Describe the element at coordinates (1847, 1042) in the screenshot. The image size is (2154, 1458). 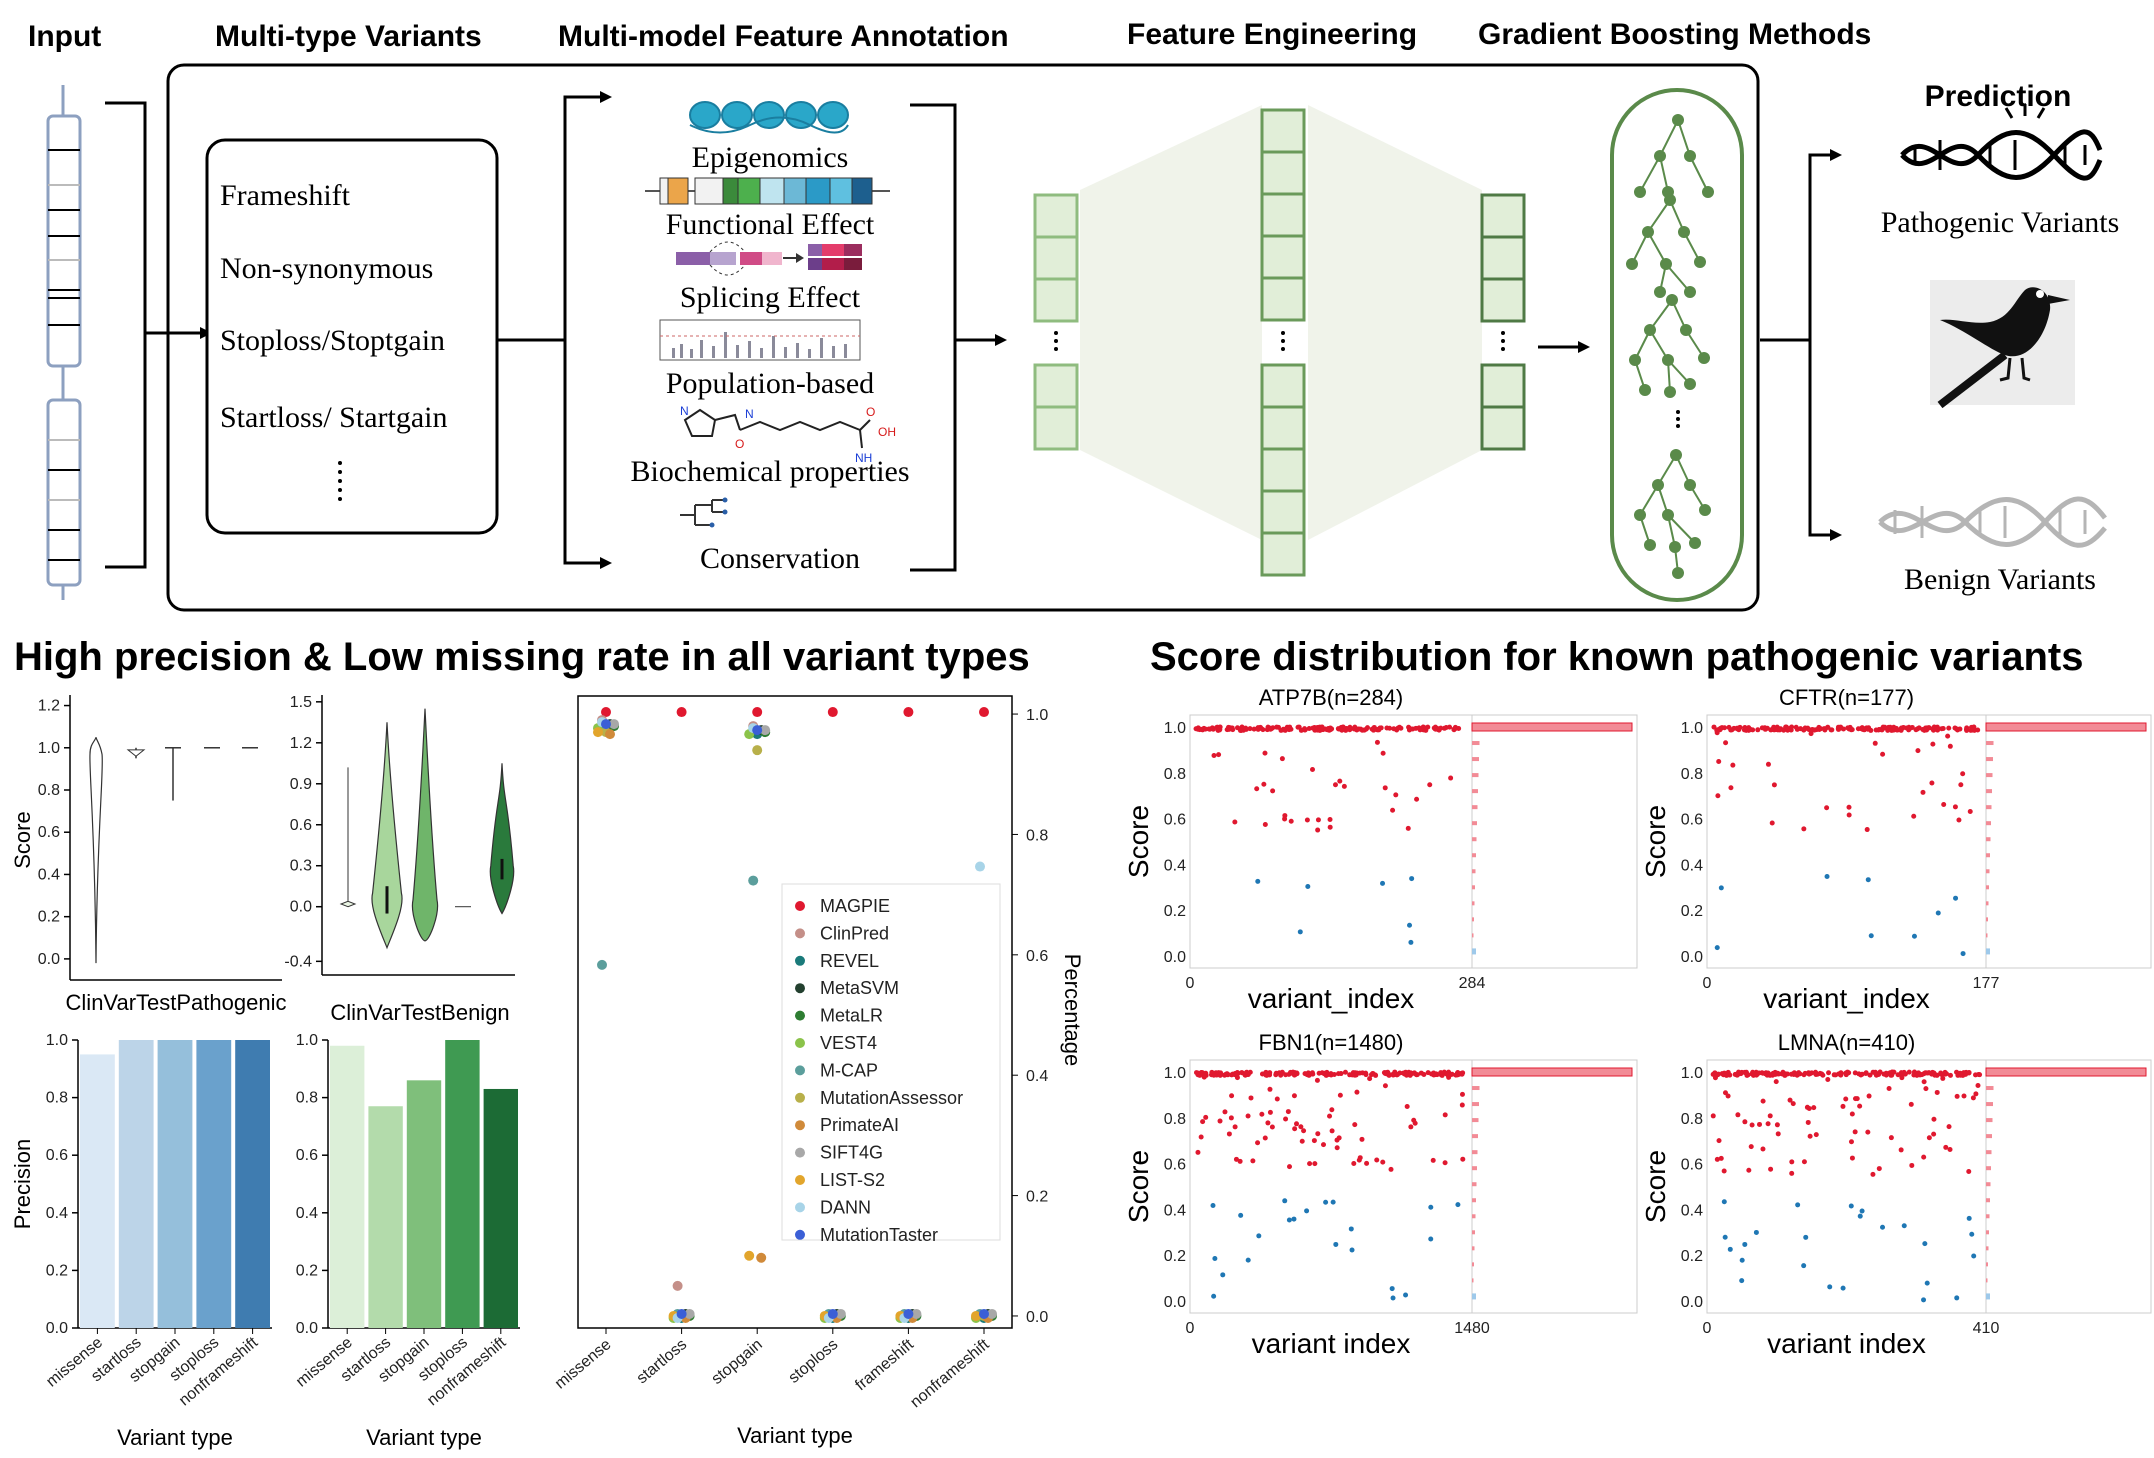
I see `panel-title: LMNA(n=410)` at that location.